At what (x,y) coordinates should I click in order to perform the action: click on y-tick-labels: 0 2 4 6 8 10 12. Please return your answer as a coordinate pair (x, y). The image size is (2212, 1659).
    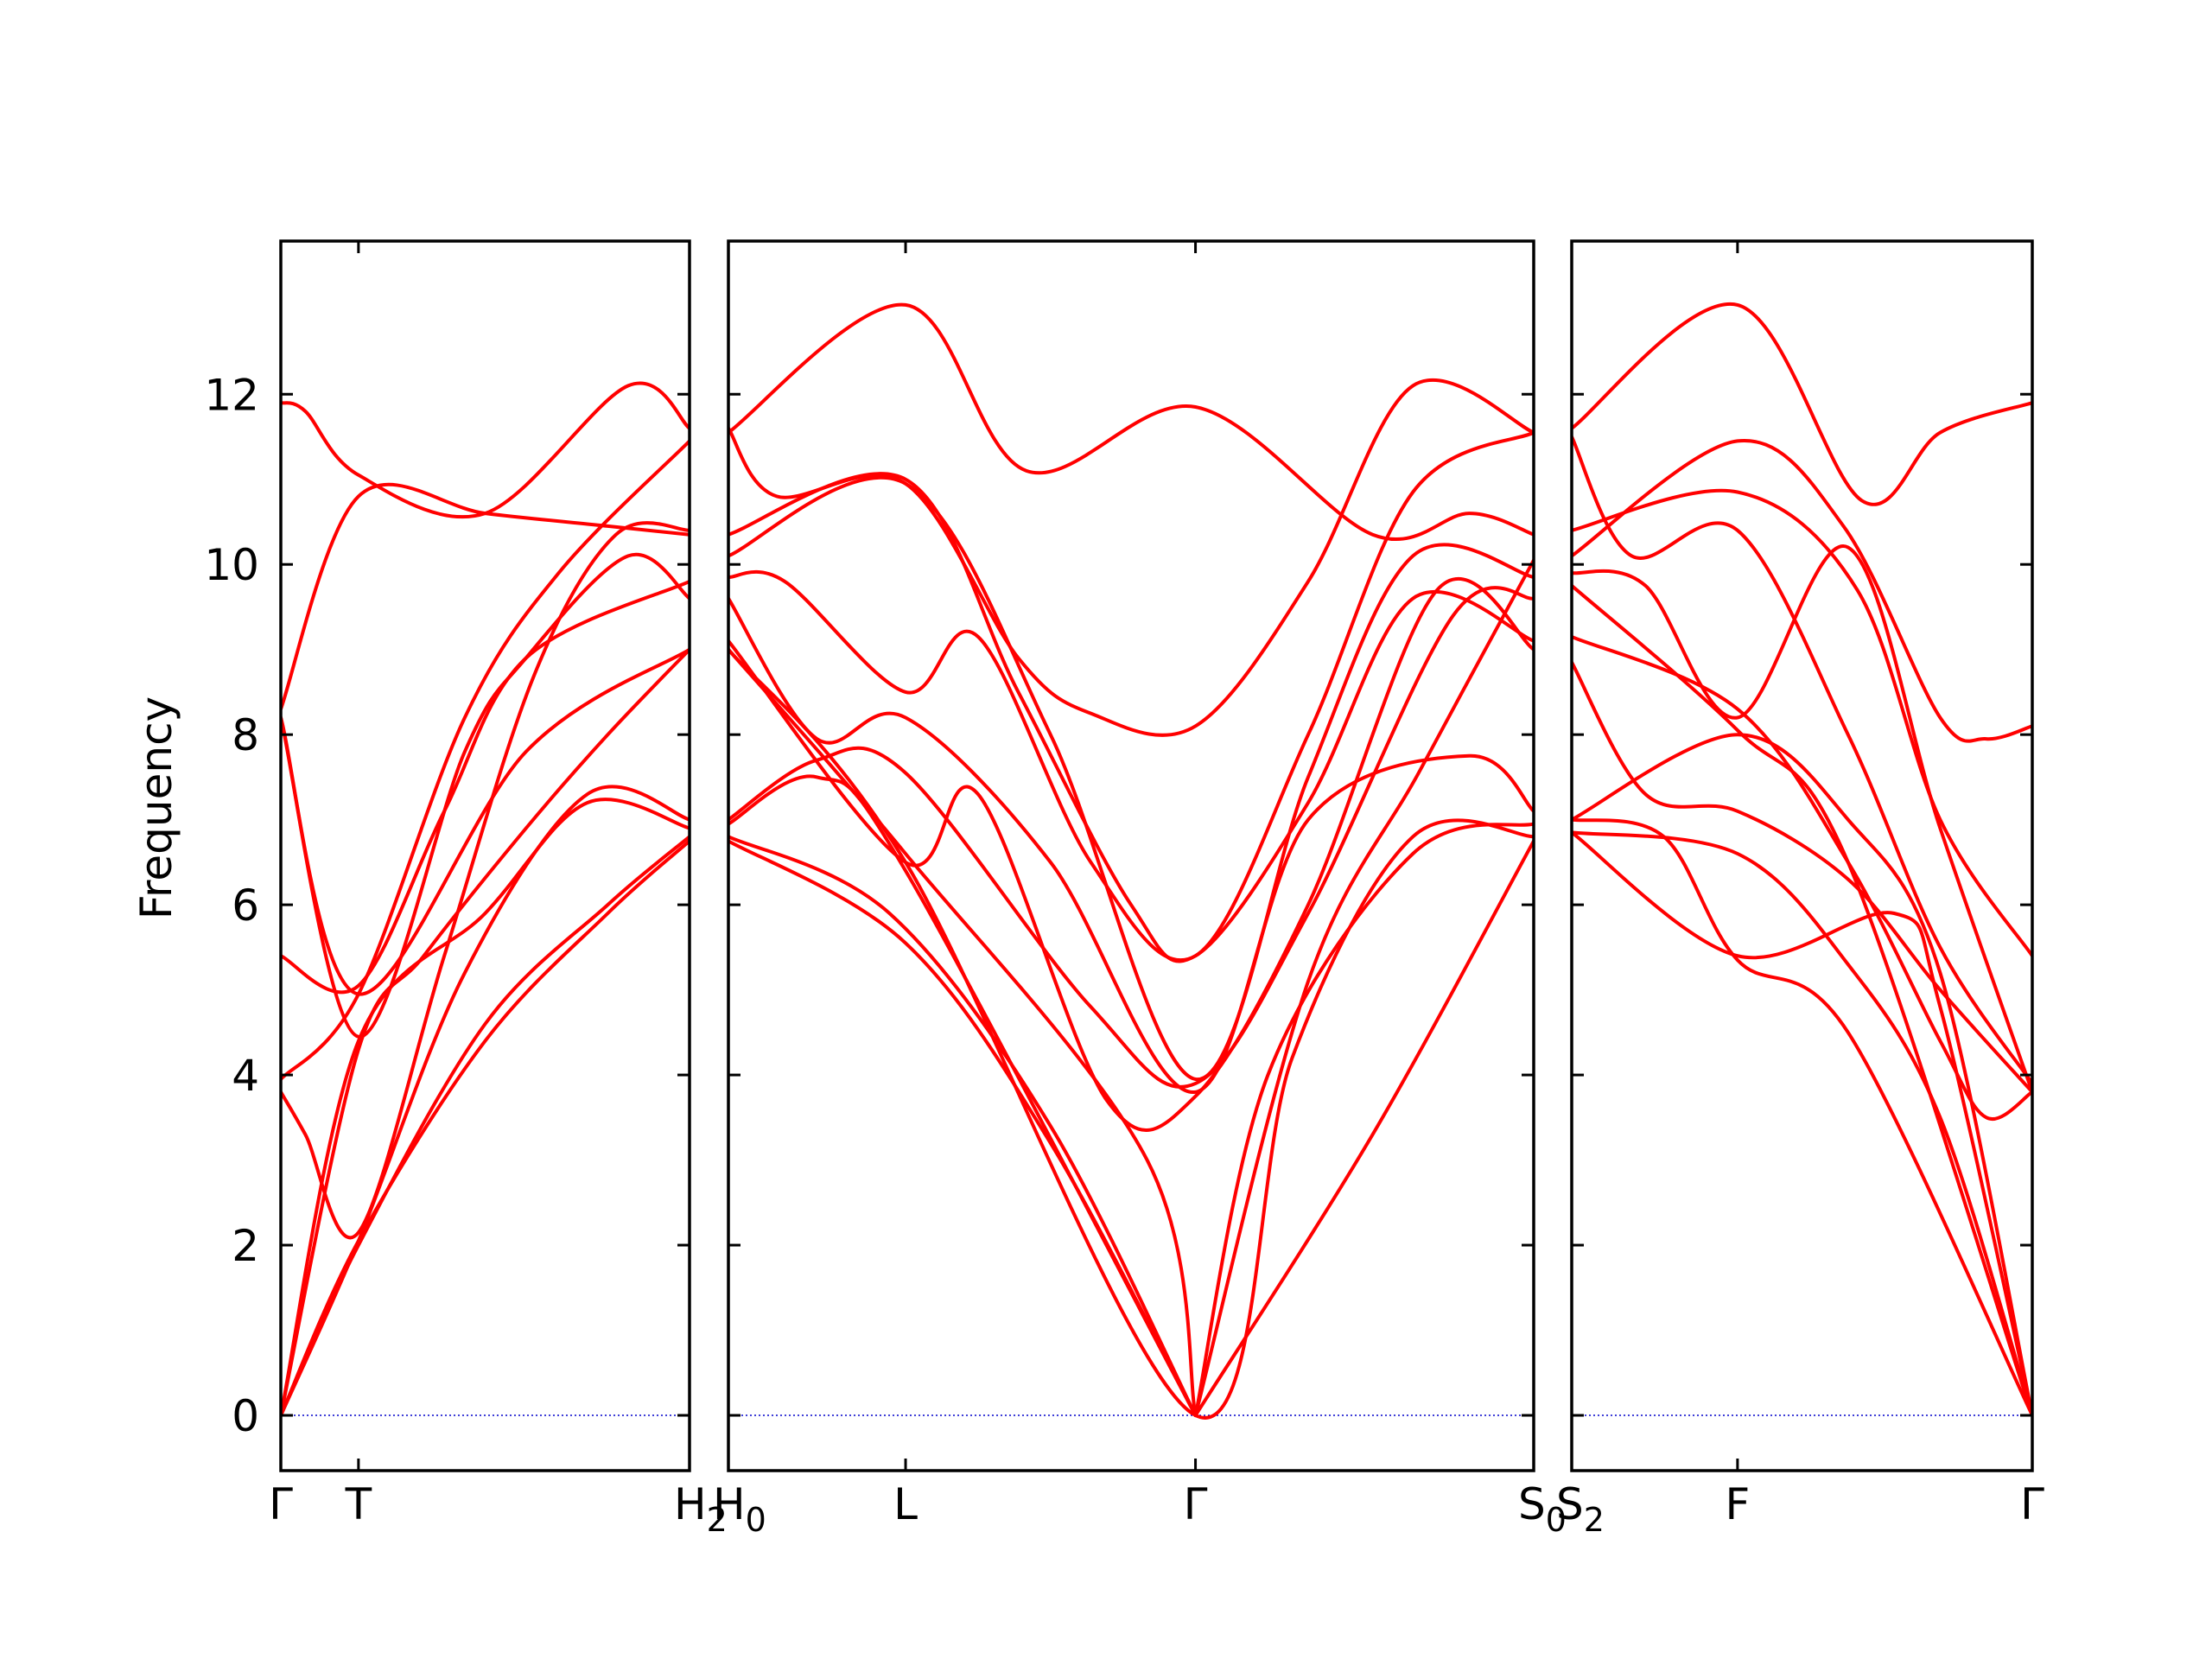
    Looking at the image, I should click on (232, 905).